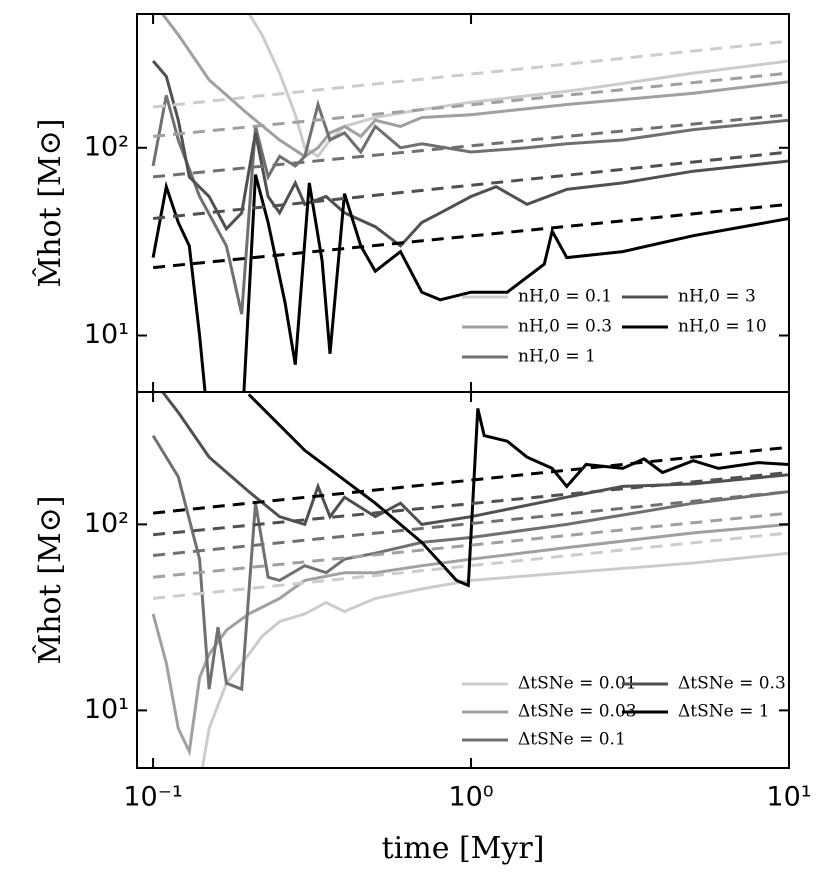  What do you see at coordinates (788, 797) in the screenshot?
I see `x-tick-label: 10¹` at bounding box center [788, 797].